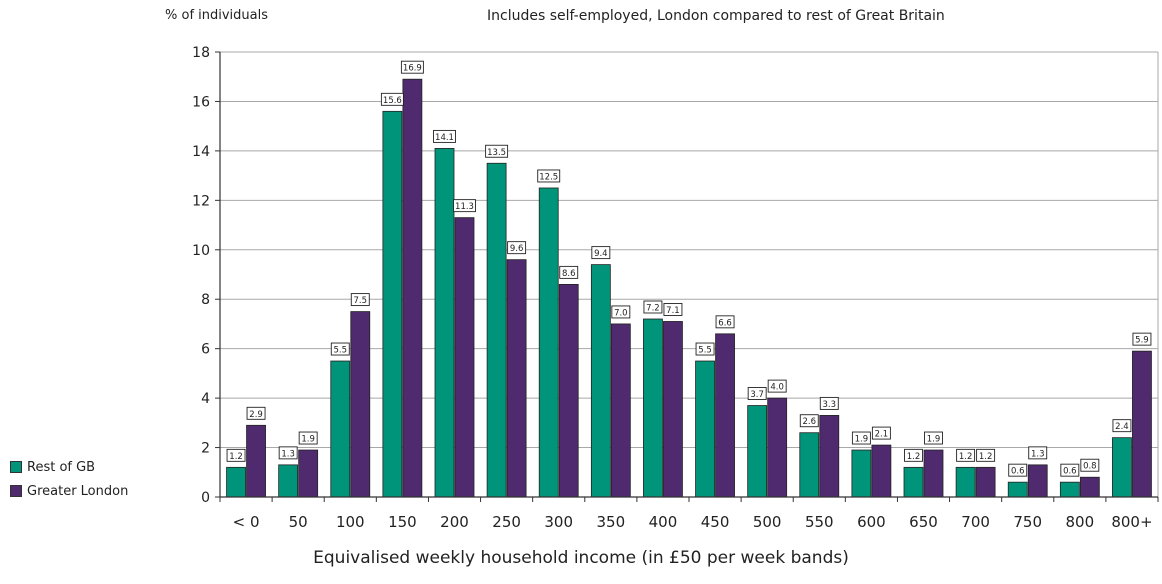 This screenshot has width=1162, height=584. Describe the element at coordinates (201, 251) in the screenshot. I see `y-tick-label: 10` at that location.